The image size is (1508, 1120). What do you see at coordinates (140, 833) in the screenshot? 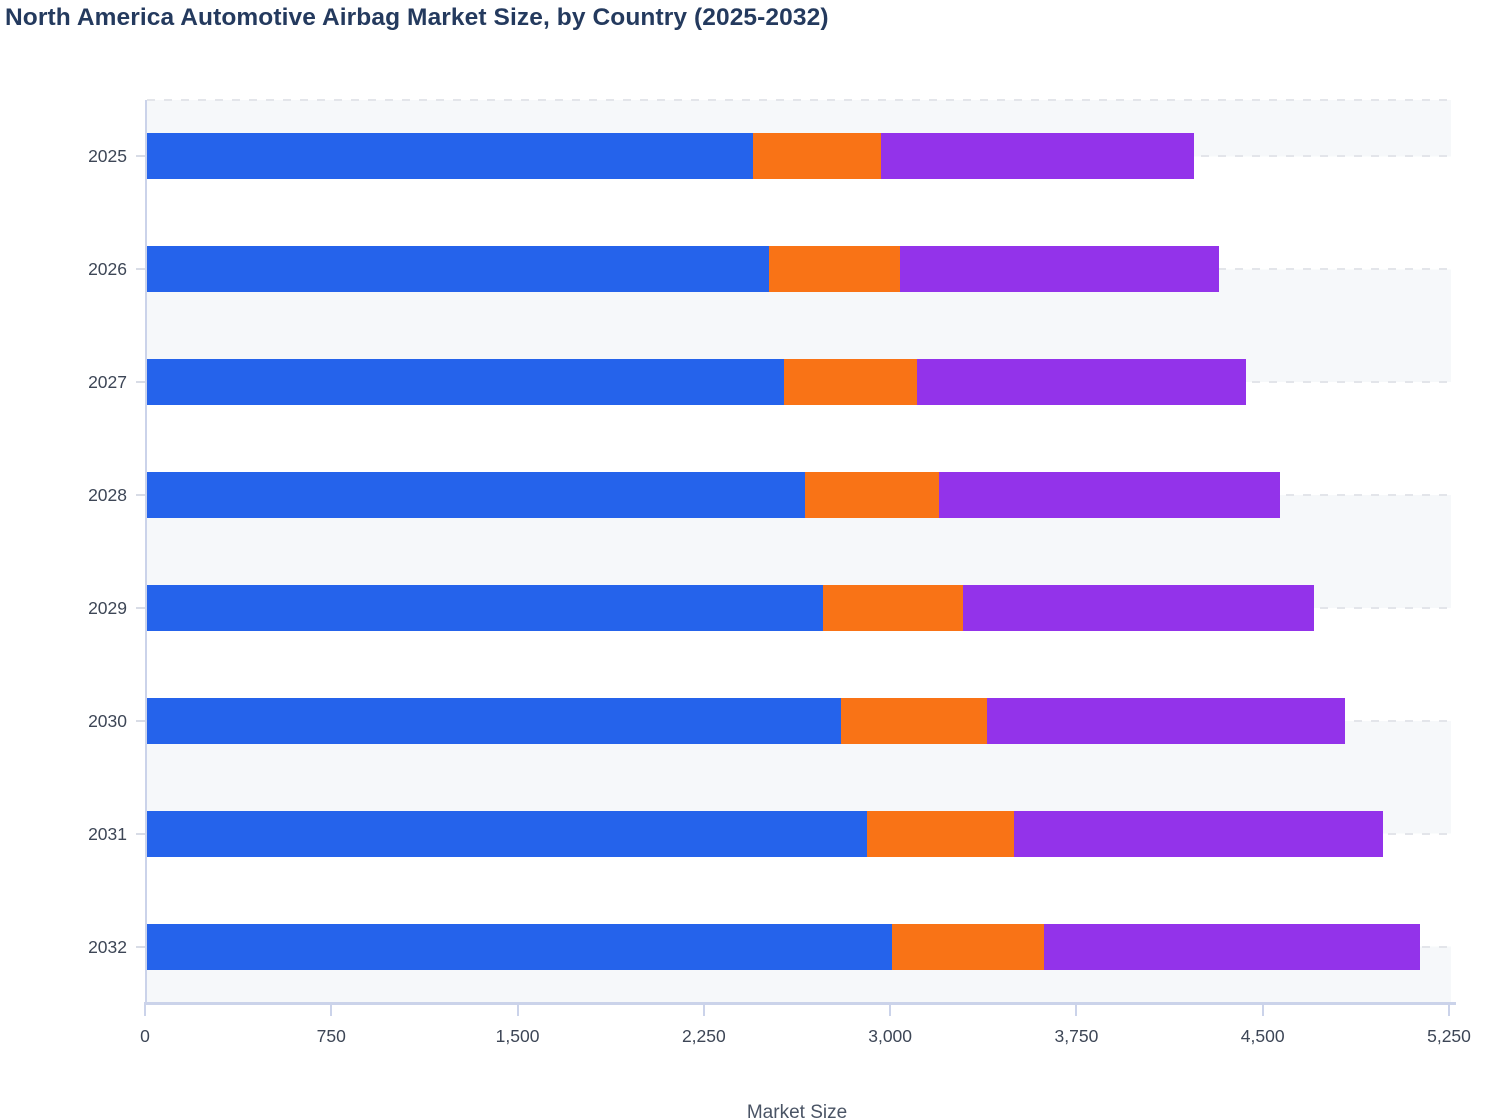
I see `y-tick-2031` at bounding box center [140, 833].